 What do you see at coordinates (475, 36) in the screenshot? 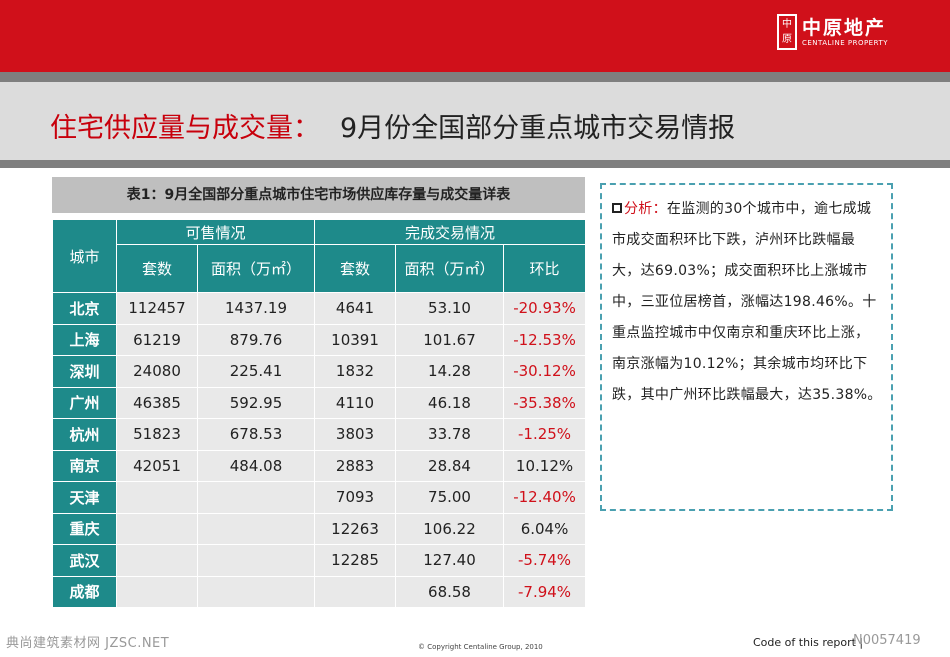
I see `top-banner: 中原 中原地产 CENTALINE PROPERTY` at bounding box center [475, 36].